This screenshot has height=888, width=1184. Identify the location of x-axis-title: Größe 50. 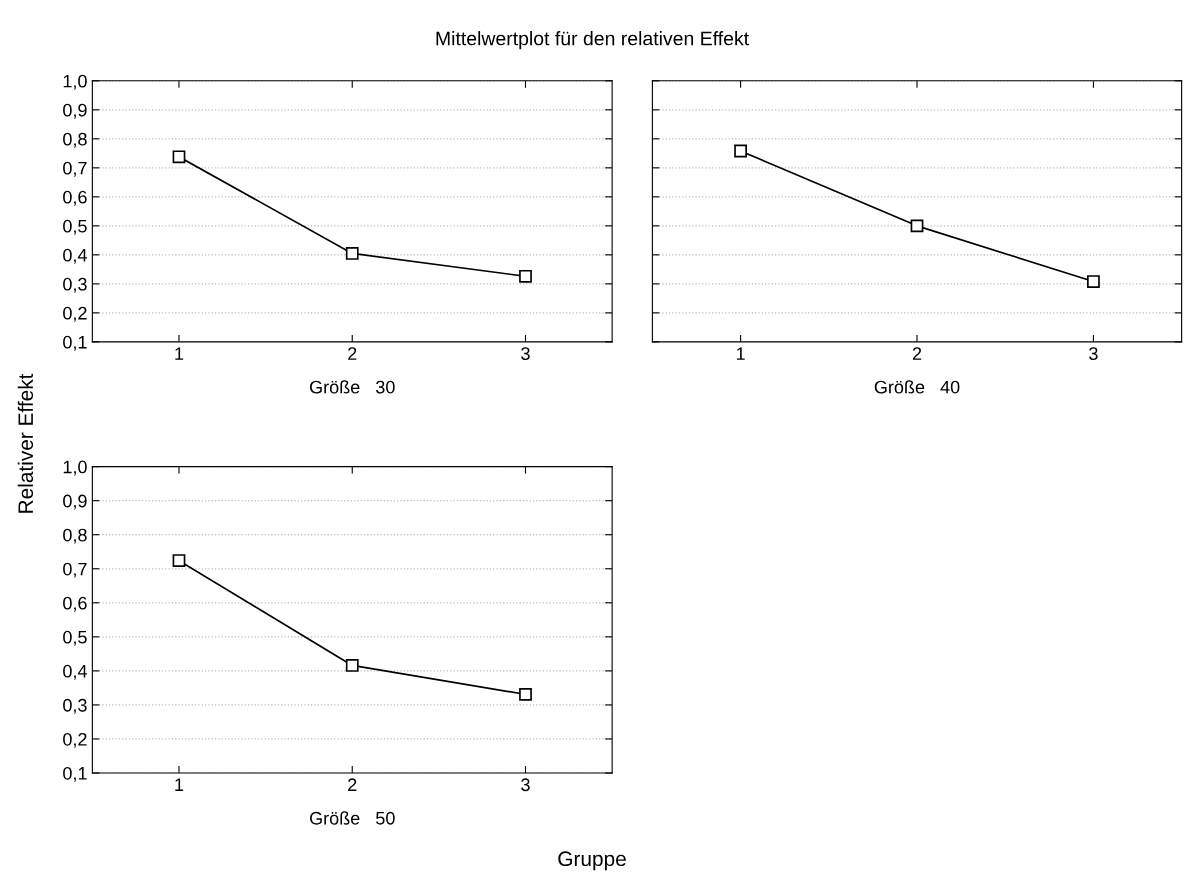
(352, 818).